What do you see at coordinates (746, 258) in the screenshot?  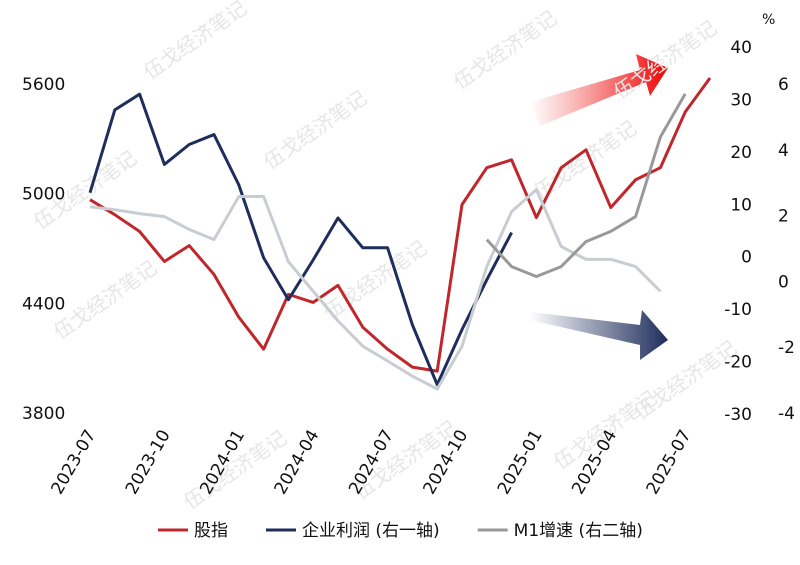 I see `y2-tick-label: 0` at bounding box center [746, 258].